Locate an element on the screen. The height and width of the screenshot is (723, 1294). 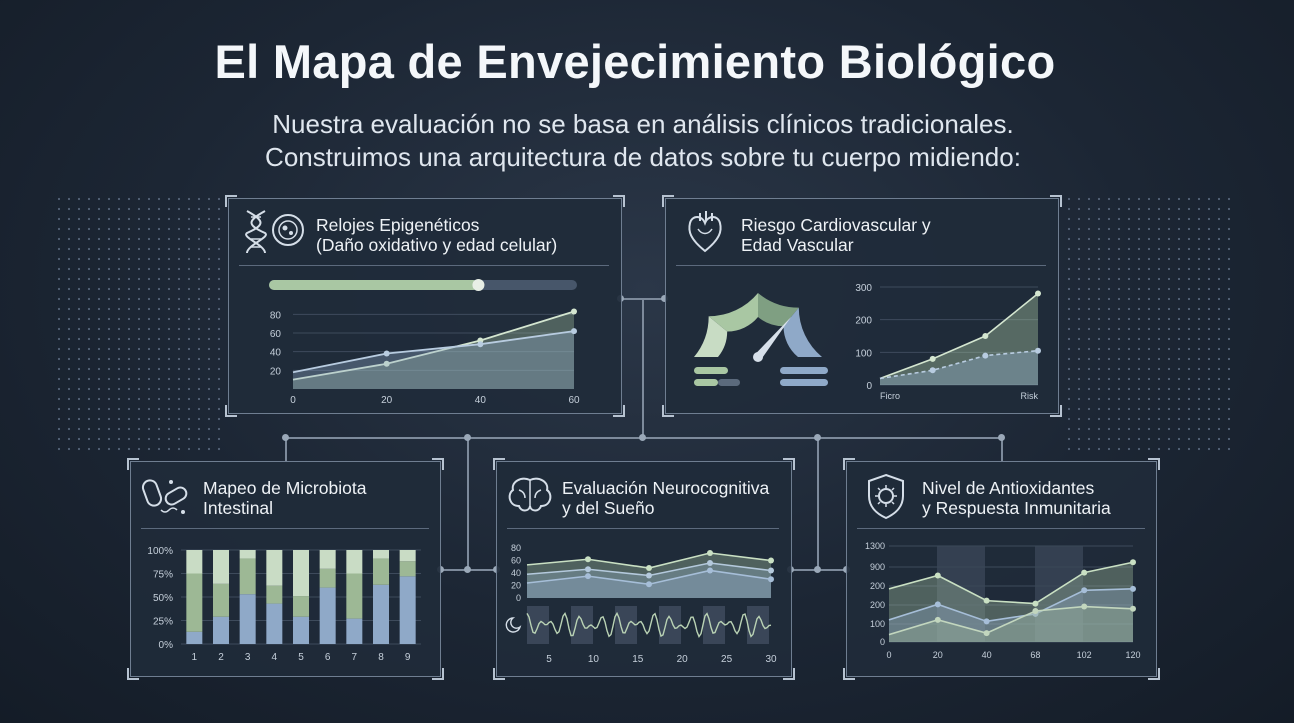
panel-corner-bracket is located at coordinates (619, 411).